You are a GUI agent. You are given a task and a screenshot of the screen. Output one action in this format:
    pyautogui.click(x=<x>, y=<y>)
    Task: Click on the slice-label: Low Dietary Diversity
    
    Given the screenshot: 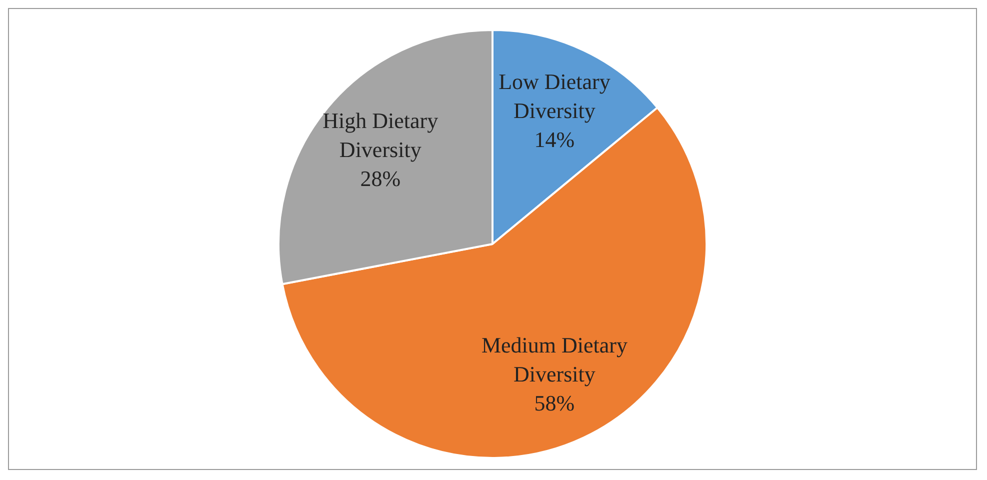 What is the action you would take?
    pyautogui.click(x=554, y=96)
    